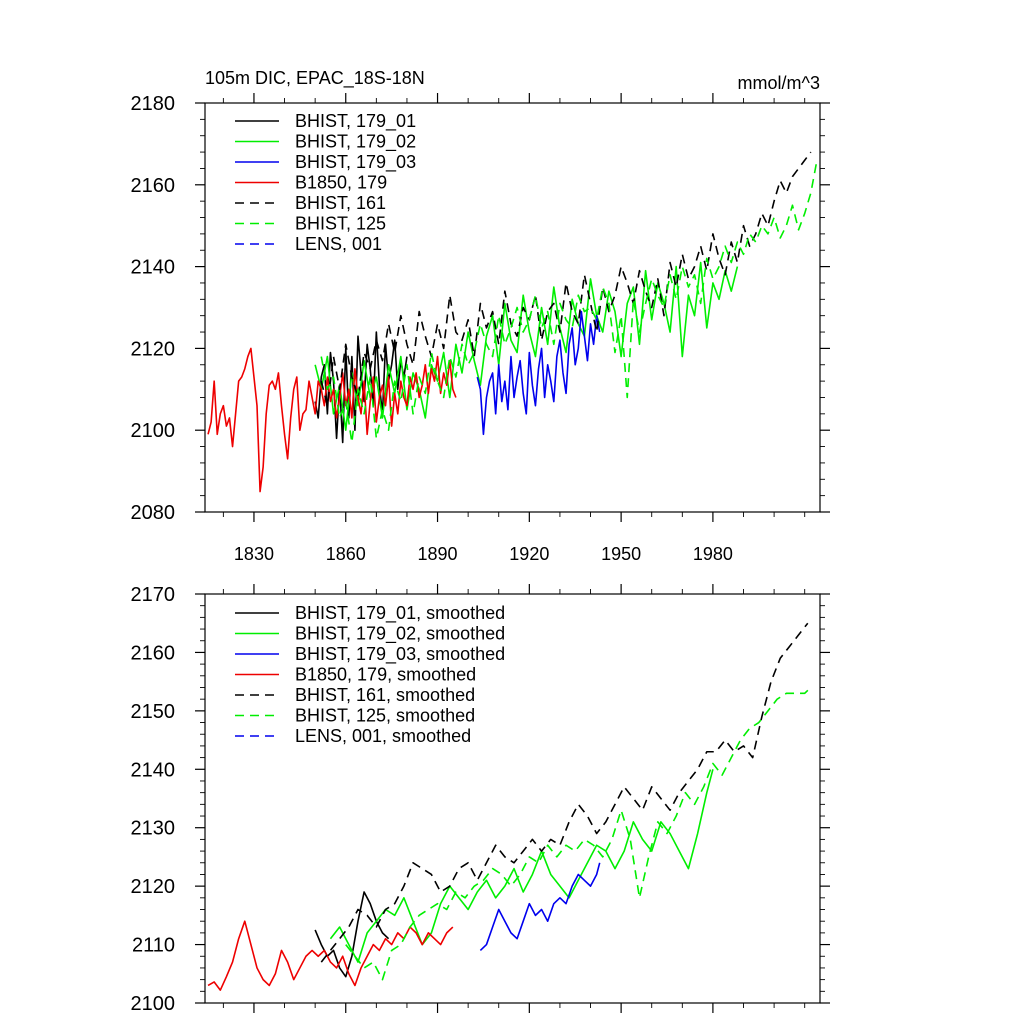  What do you see at coordinates (254, 554) in the screenshot?
I see `panel-top-x-tick-label: 1830` at bounding box center [254, 554].